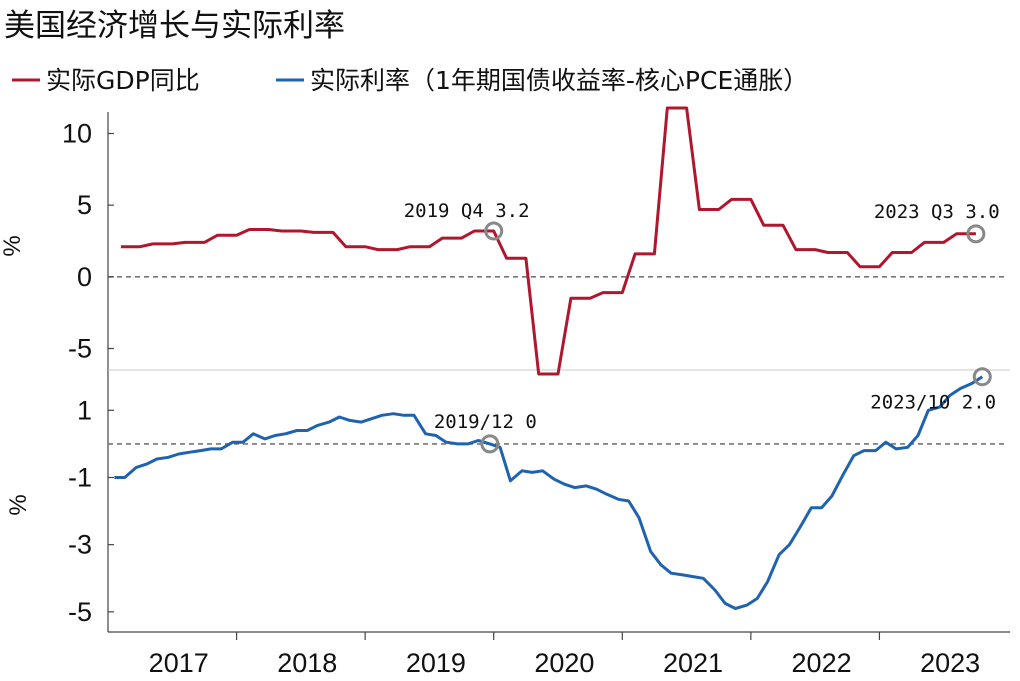  What do you see at coordinates (80, 477) in the screenshot?
I see `rate-y-tick-label: -1` at bounding box center [80, 477].